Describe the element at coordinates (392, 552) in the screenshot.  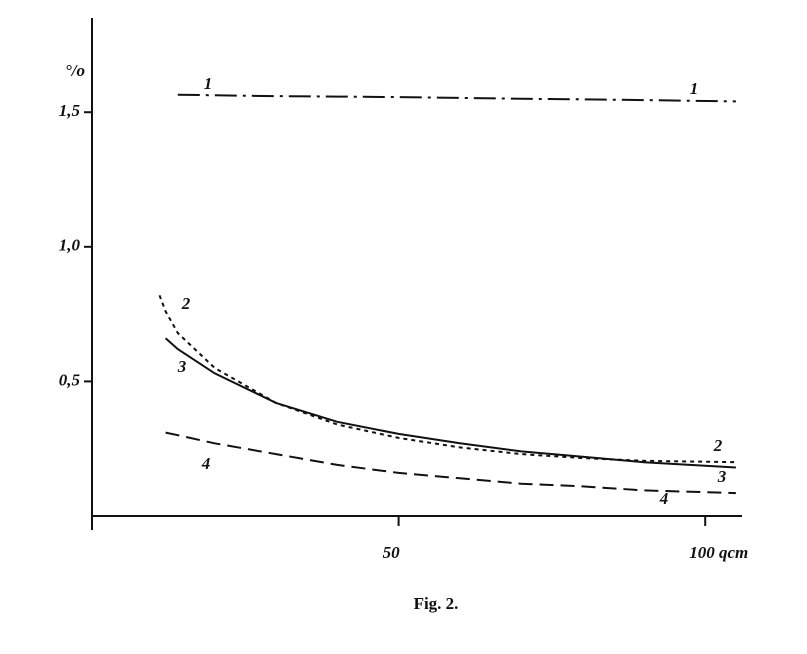
I see `x-tick-label: 50` at that location.